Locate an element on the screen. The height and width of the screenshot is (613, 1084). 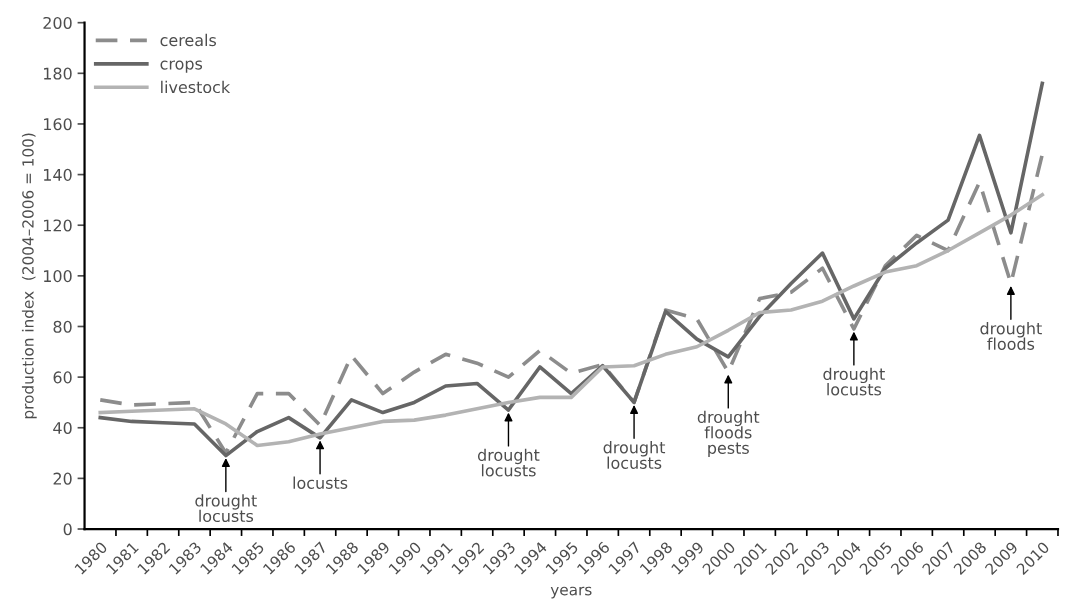
y-tick-label: 160 is located at coordinates (58, 124).